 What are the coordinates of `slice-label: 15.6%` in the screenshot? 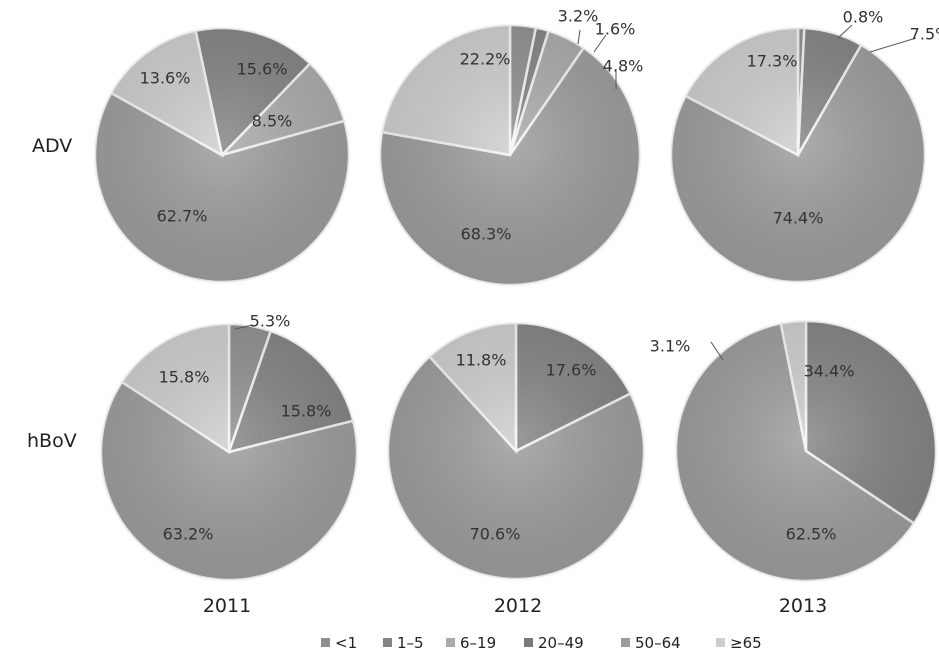 It's located at (262, 69).